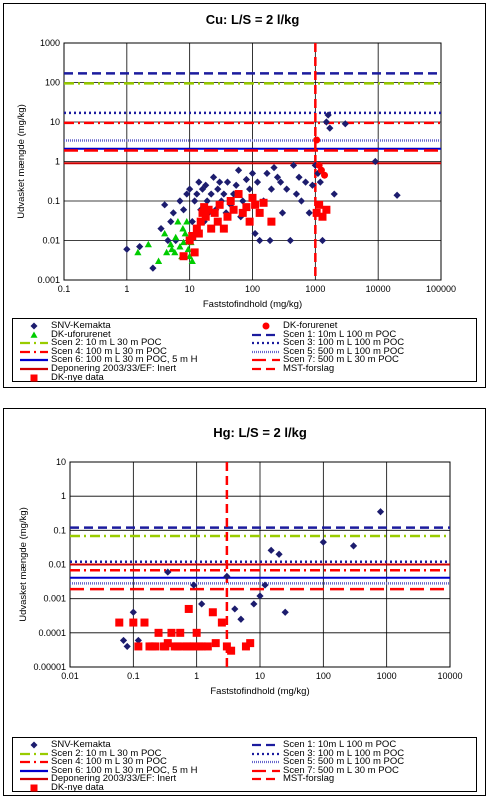 The width and height of the screenshot is (490, 800). What do you see at coordinates (81, 334) in the screenshot?
I see `cu-legend-label: DK-uforurenet` at bounding box center [81, 334].